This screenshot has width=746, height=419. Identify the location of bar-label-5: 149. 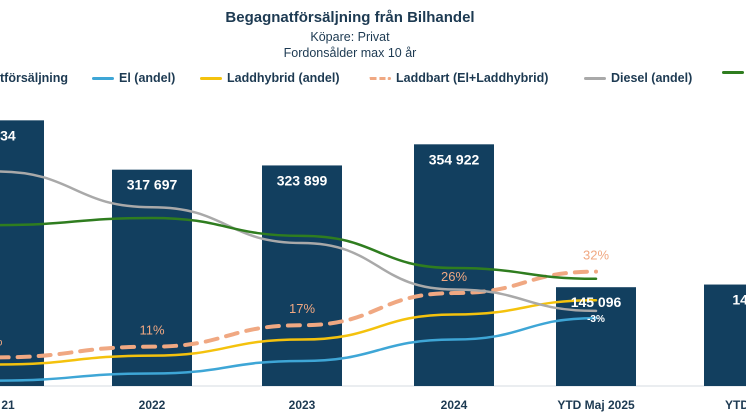
(739, 300).